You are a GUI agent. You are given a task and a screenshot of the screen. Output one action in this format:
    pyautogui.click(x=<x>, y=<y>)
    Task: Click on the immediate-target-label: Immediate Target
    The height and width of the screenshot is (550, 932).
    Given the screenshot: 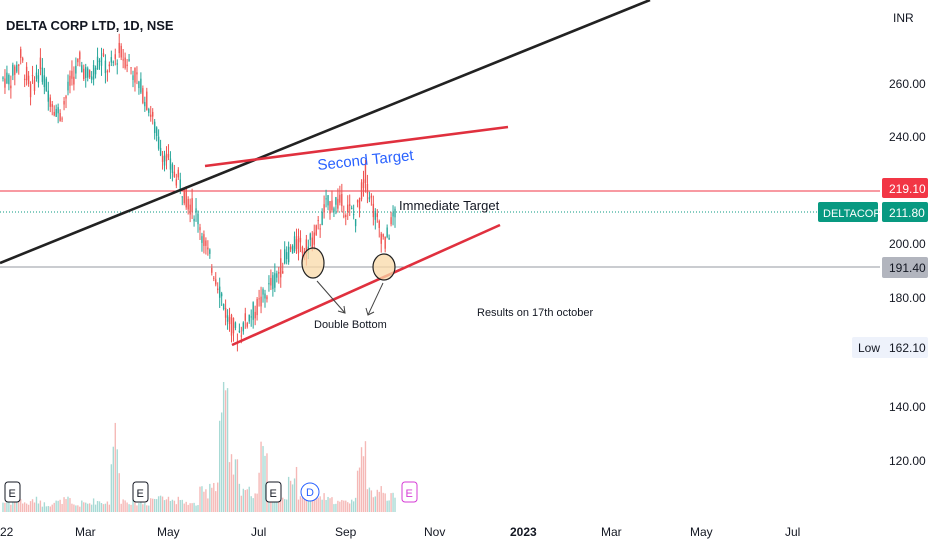 What is the action you would take?
    pyautogui.click(x=449, y=205)
    